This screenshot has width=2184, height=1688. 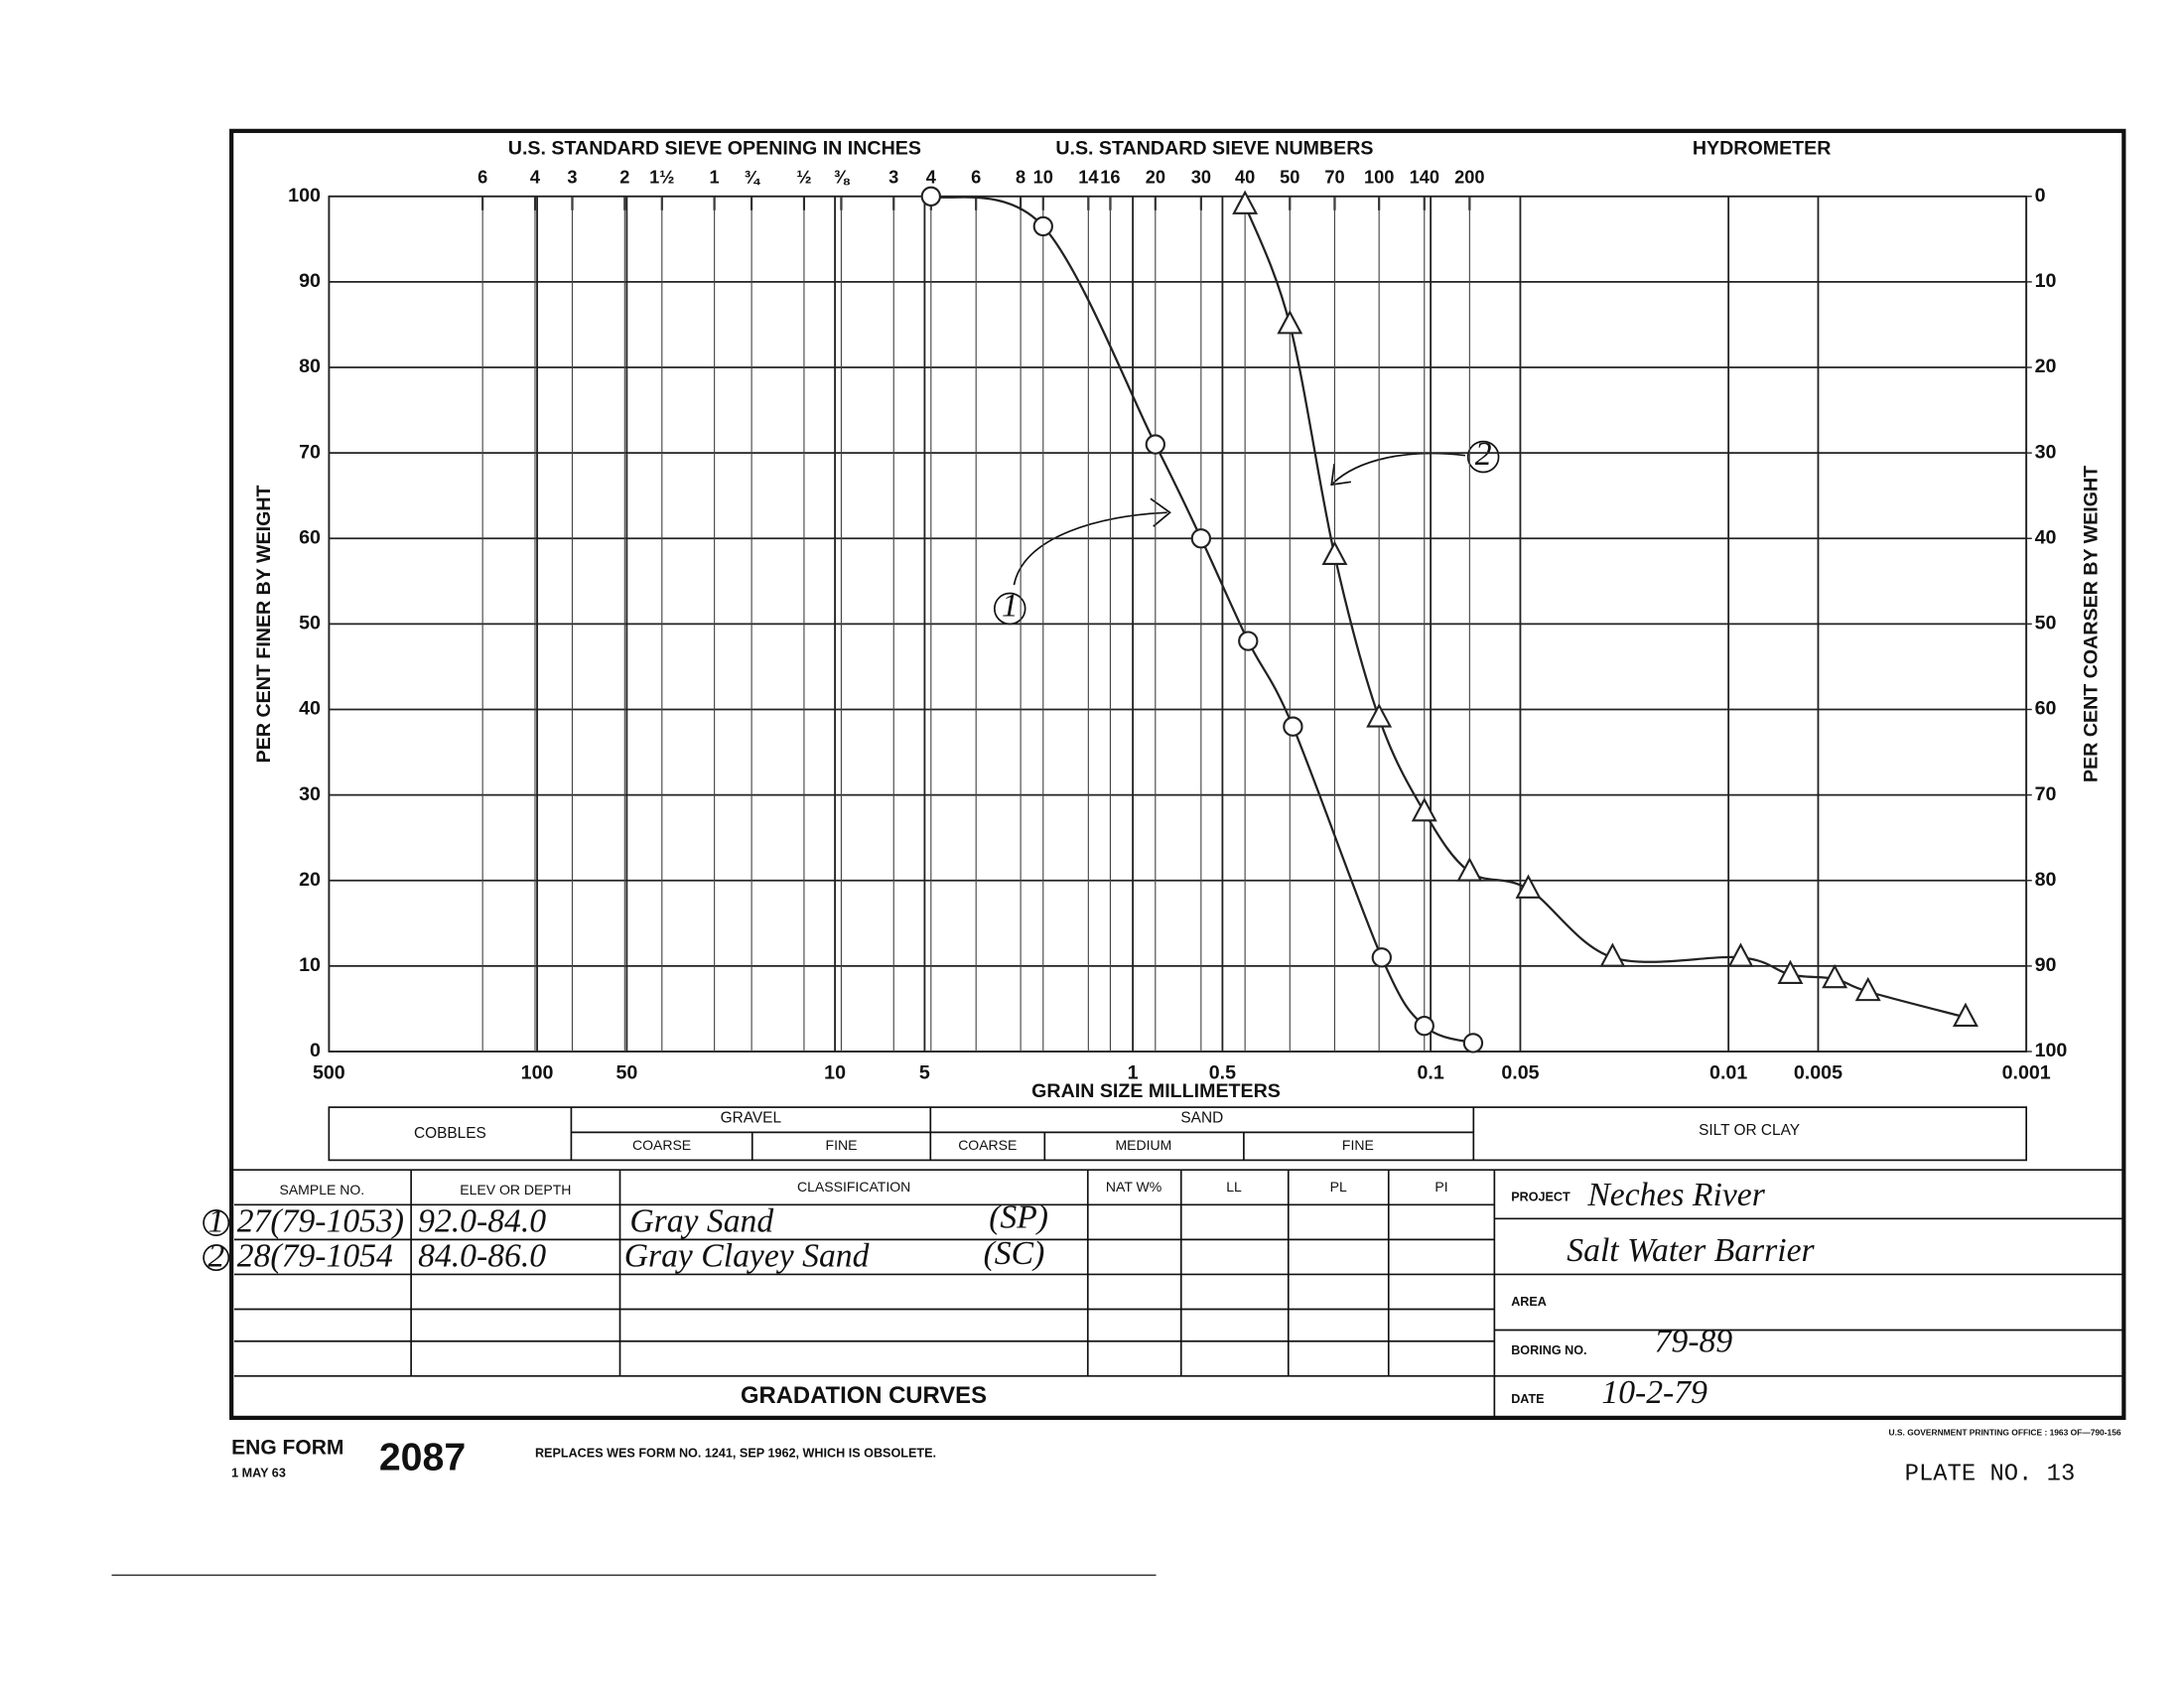 What do you see at coordinates (310, 709) in the screenshot?
I see `y-tick-label: 40` at bounding box center [310, 709].